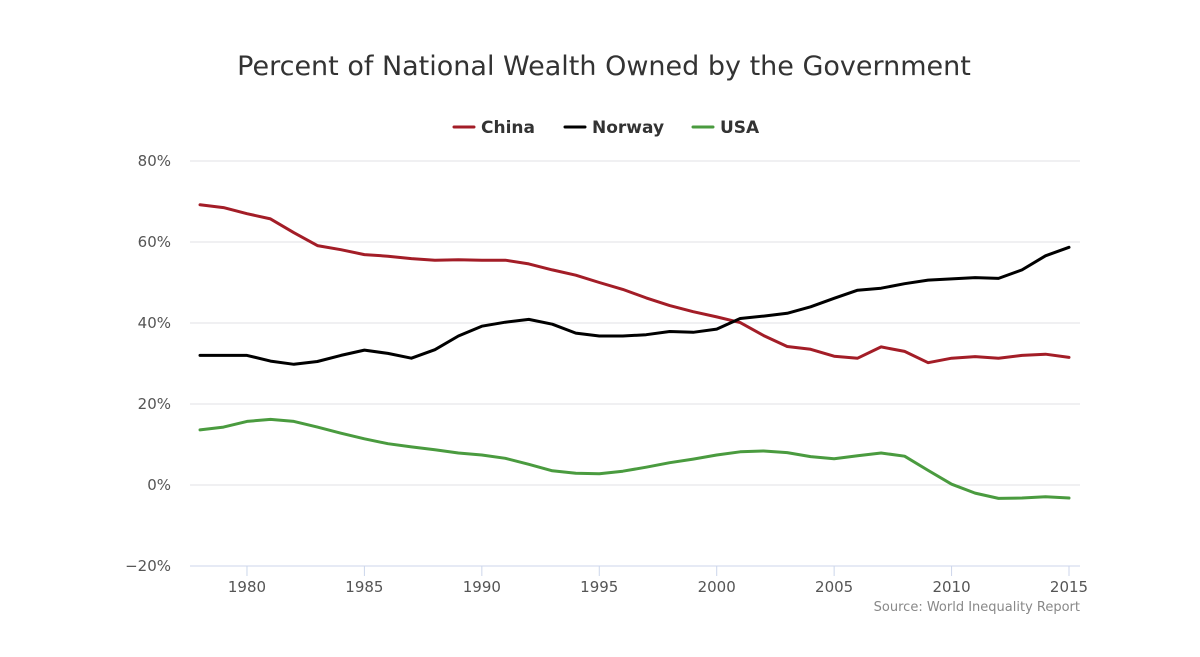  Describe the element at coordinates (639, 580) in the screenshot. I see `x-axis: 1980 1985 1990 1995 2000 2005 2010 2015` at that location.